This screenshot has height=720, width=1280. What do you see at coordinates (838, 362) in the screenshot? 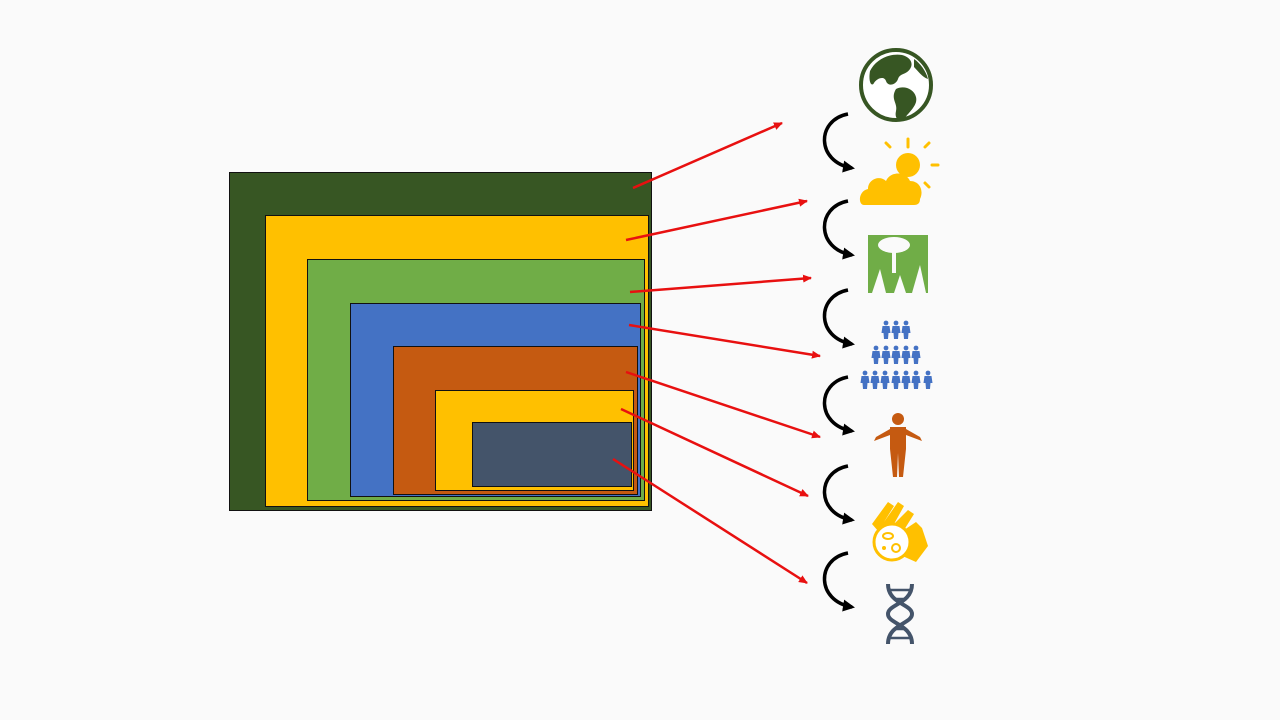
I see `link-arrow-group` at bounding box center [838, 362].